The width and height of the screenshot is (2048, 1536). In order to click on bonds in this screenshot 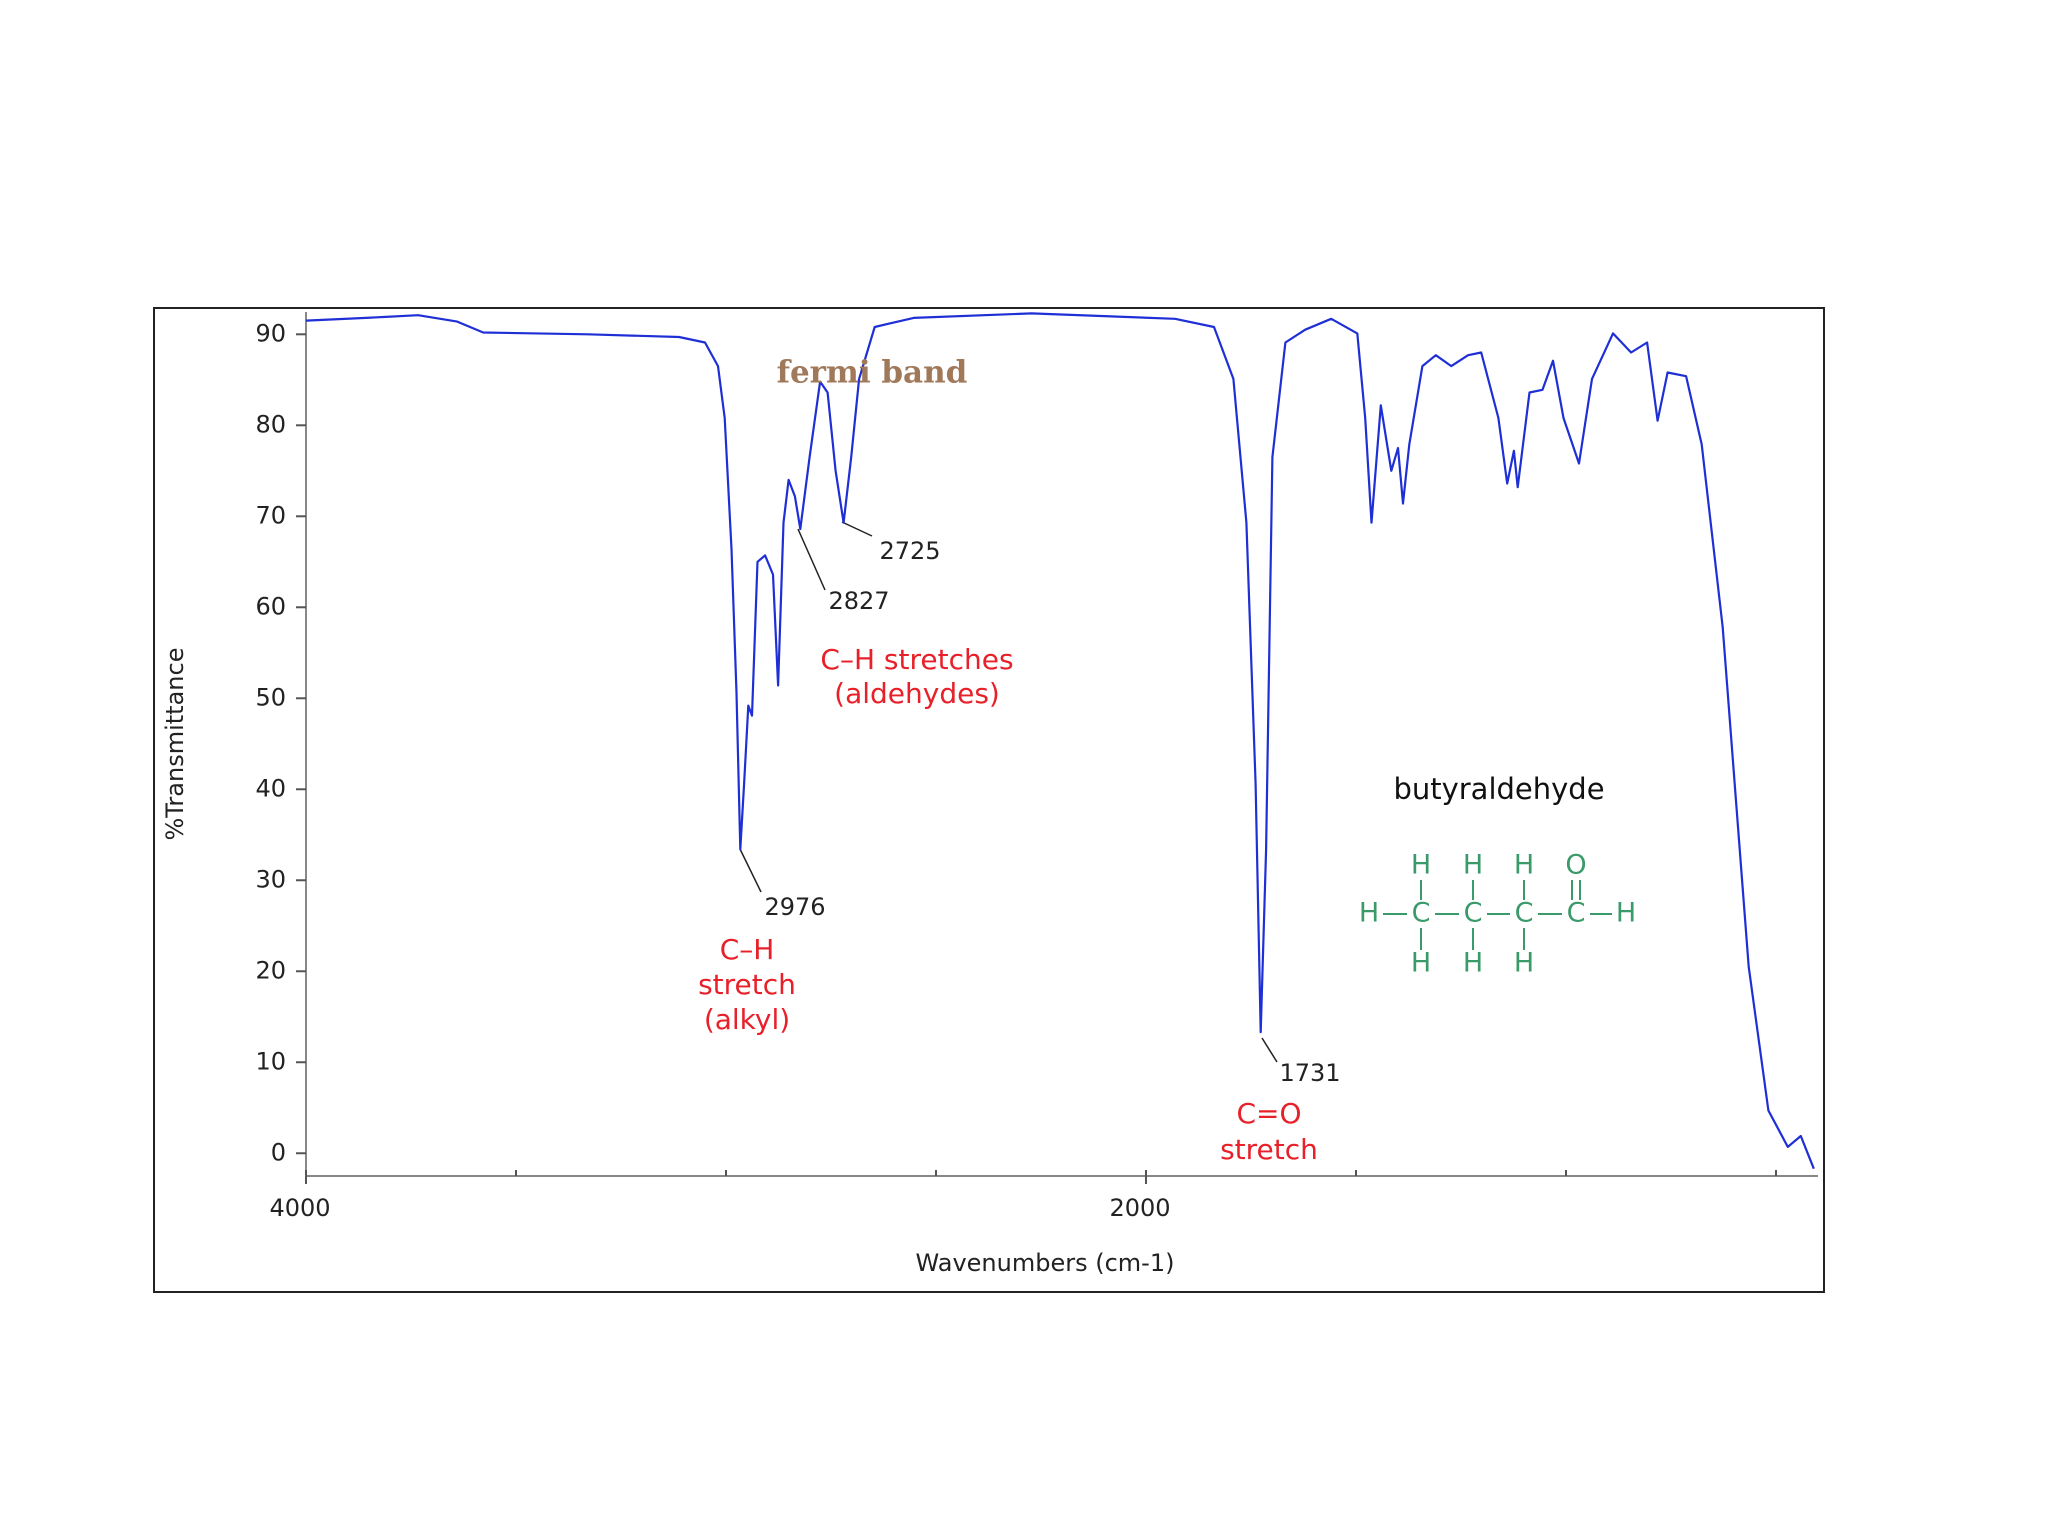, I will do `click(1497, 915)`.